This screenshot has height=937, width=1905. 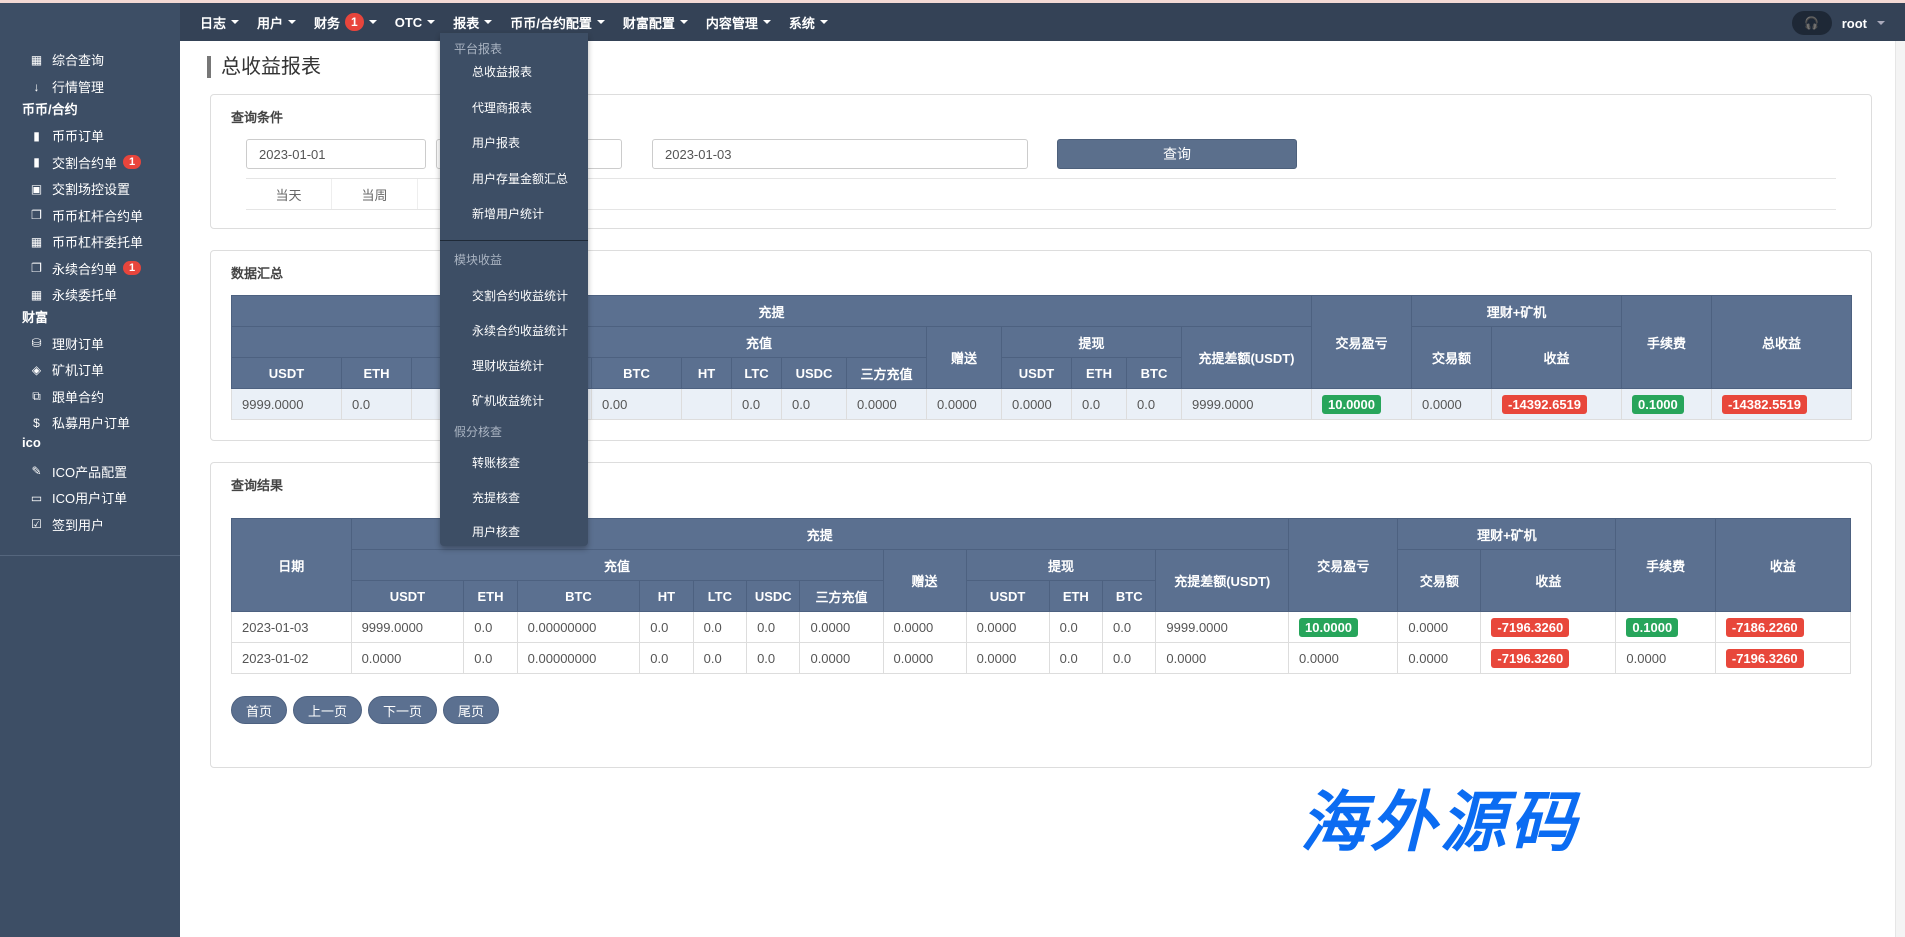 What do you see at coordinates (520, 331) in the screenshot?
I see `dropdown-item: 永续合约收益统计` at bounding box center [520, 331].